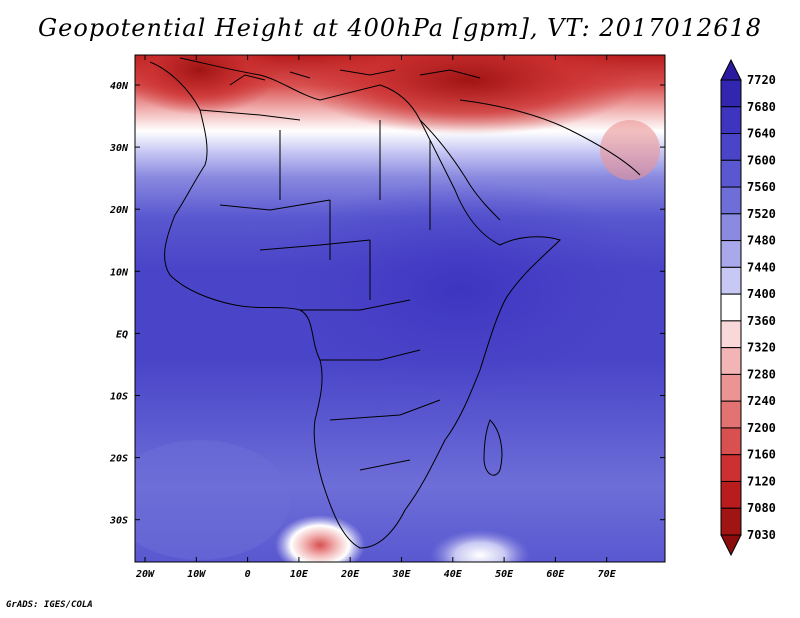 The image size is (800, 618). What do you see at coordinates (761, 374) in the screenshot?
I see `colorbar-label: 7280` at bounding box center [761, 374].